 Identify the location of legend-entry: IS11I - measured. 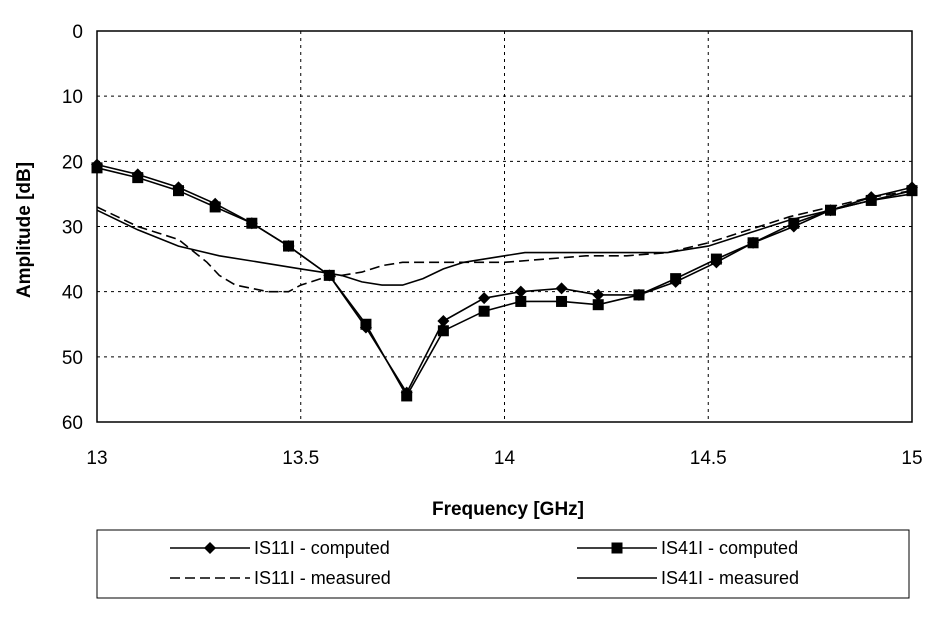
(280, 578).